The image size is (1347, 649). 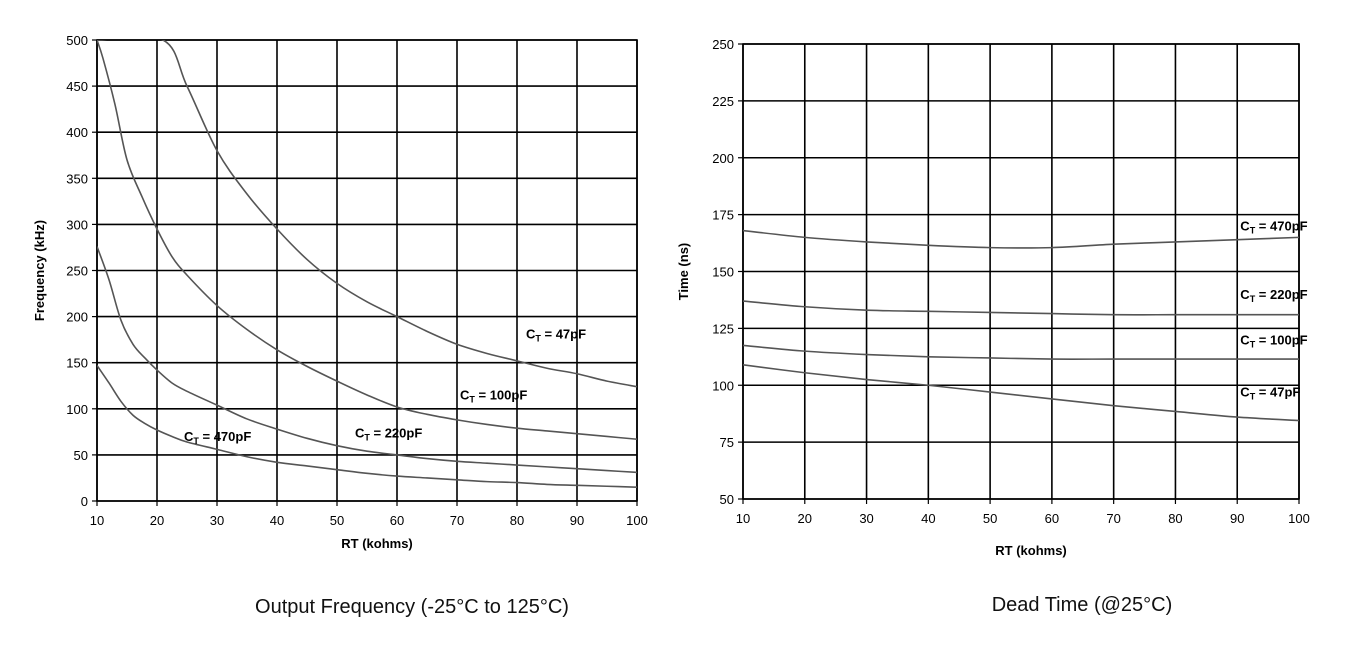 I want to click on dead-series-line-ct-220pf, so click(x=1021, y=308).